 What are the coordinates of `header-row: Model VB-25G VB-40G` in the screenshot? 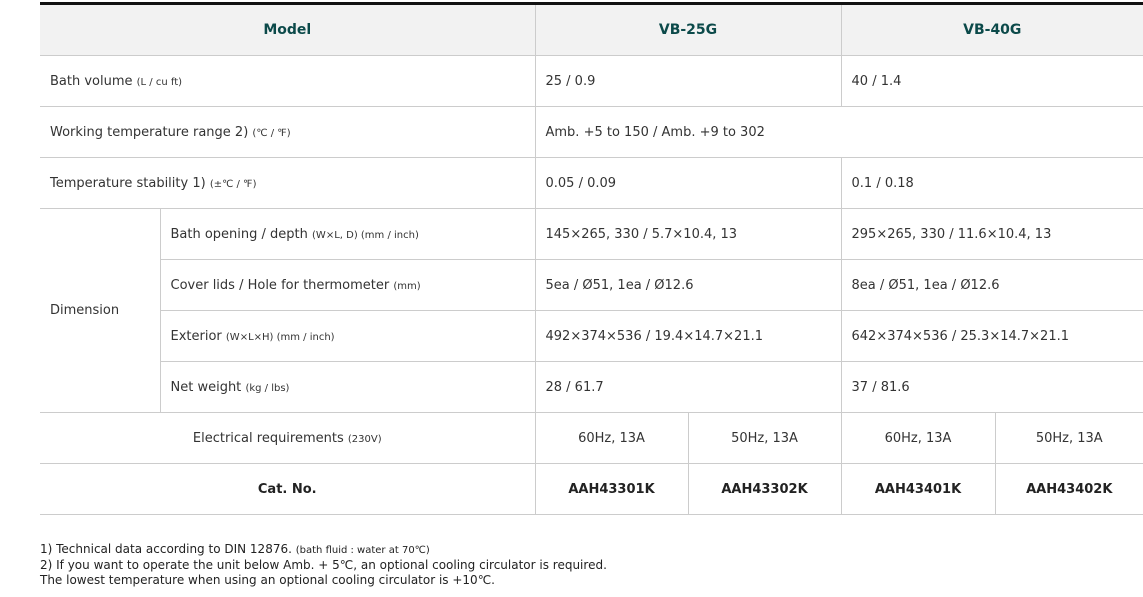 It's located at (591, 29).